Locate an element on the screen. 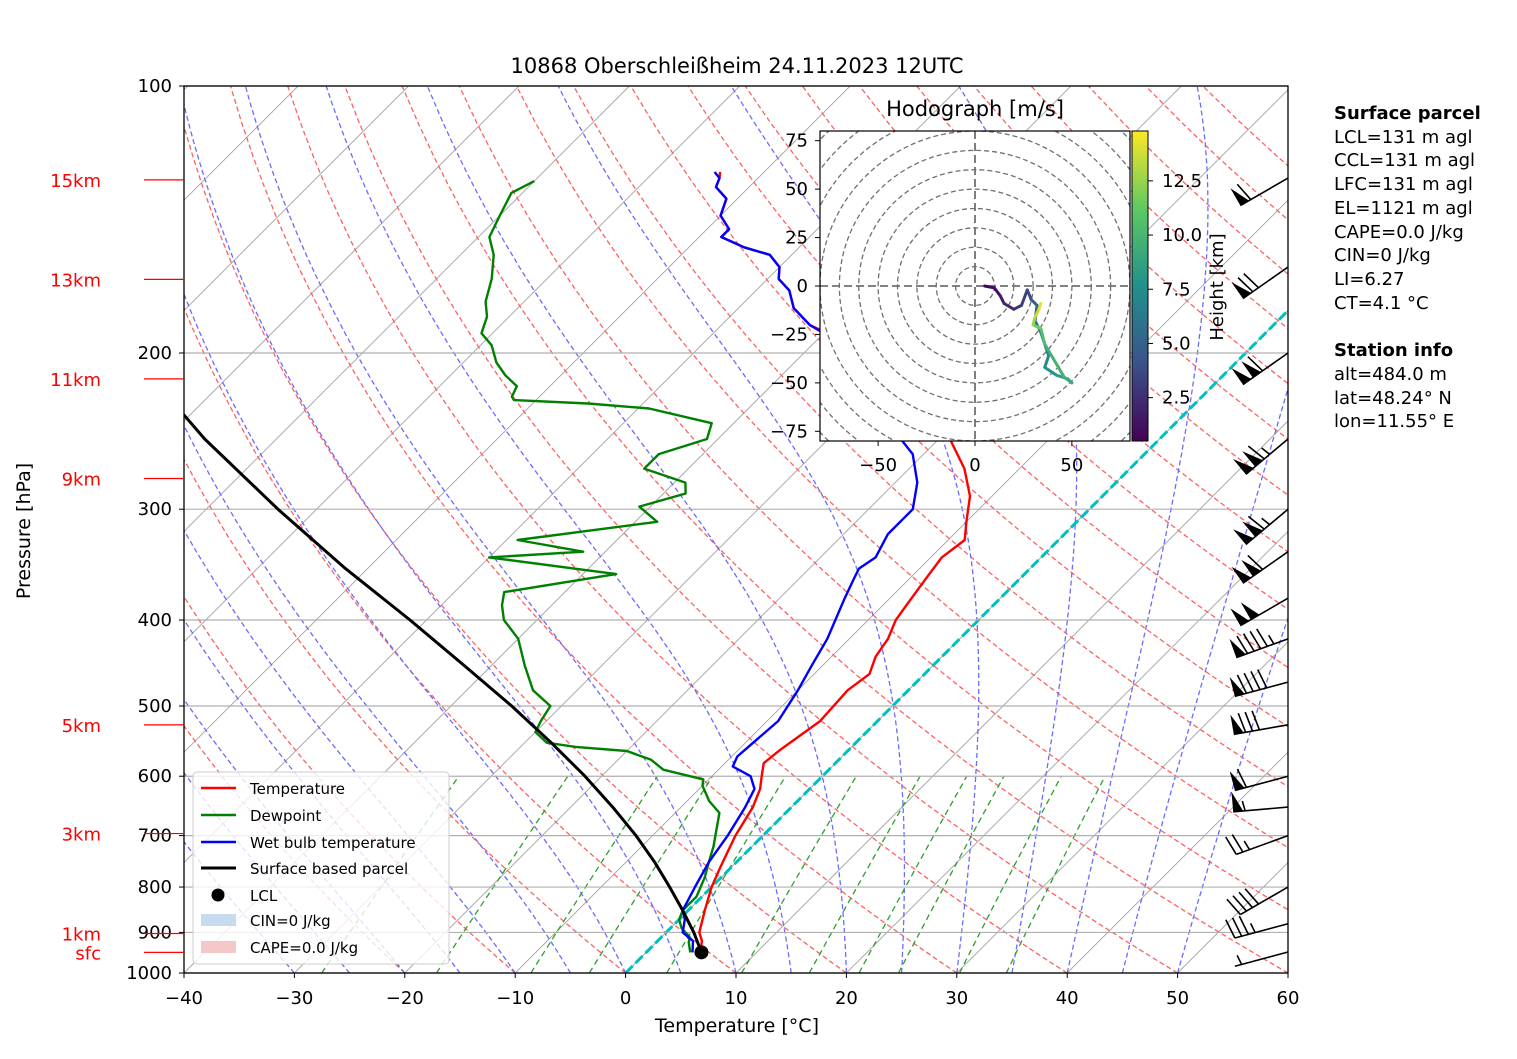  surface-parcel-line: CAPE=0.0 J/kg is located at coordinates (1399, 232).